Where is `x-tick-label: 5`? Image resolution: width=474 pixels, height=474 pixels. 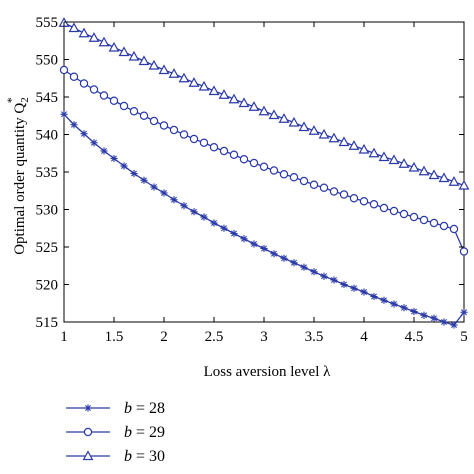 x-tick-label: 5 is located at coordinates (464, 337).